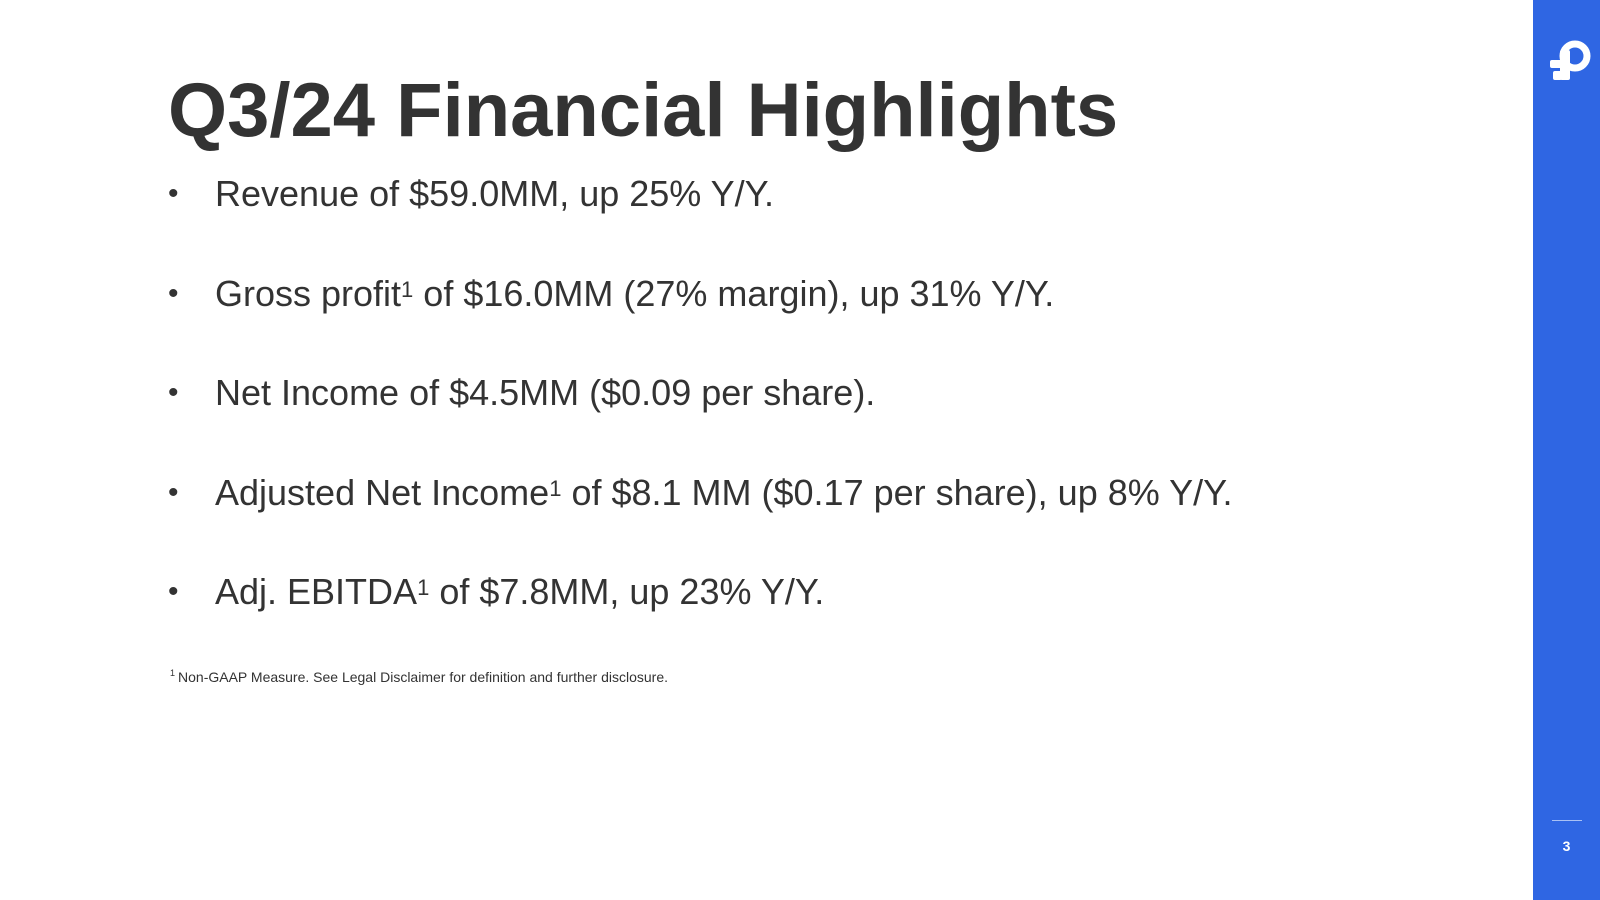  Describe the element at coordinates (1566, 846) in the screenshot. I see `page-number: 3` at that location.